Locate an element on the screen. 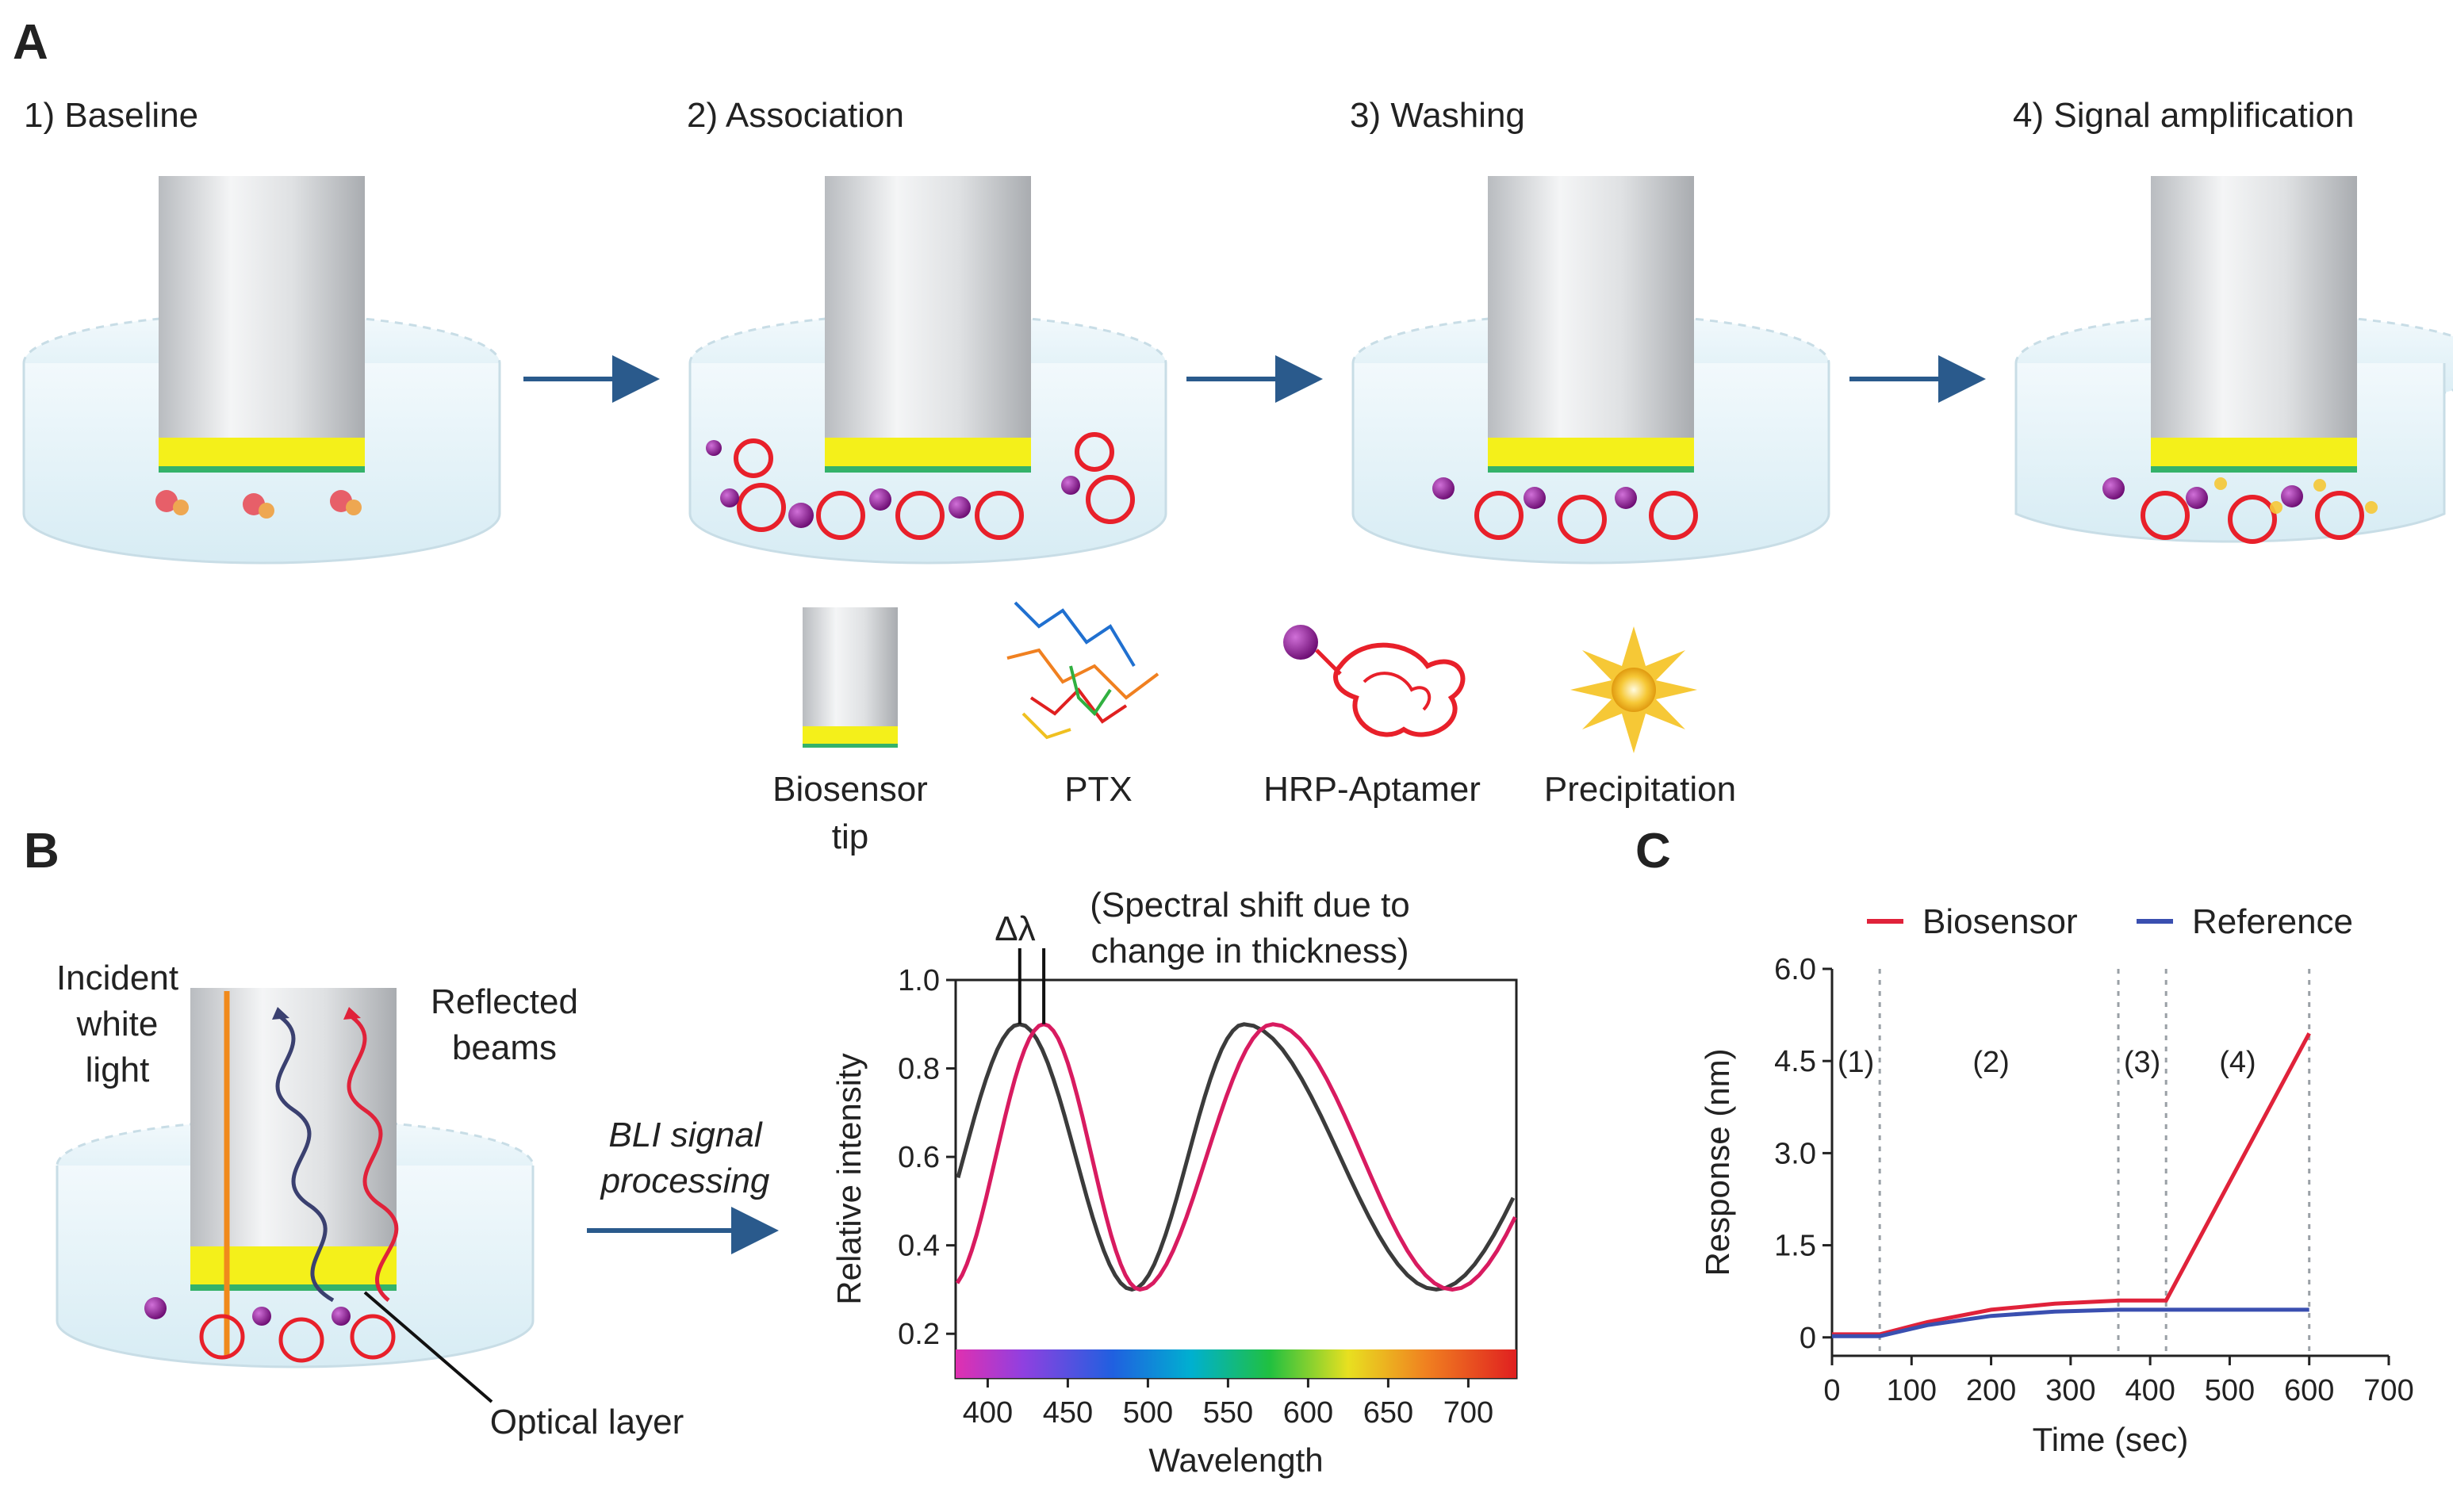 The width and height of the screenshot is (2453, 1512). phase-label: (2) is located at coordinates (1990, 1062).